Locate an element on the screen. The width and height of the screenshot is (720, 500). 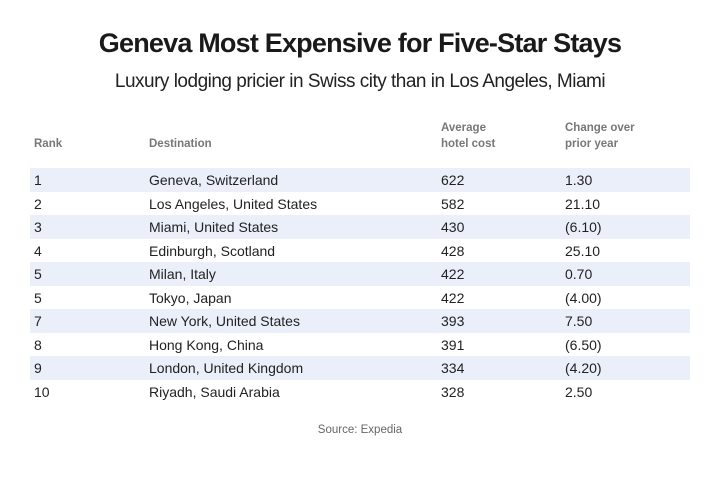
table-row: 1 Geneva, Switzerland 622 1.30 is located at coordinates (360, 180).